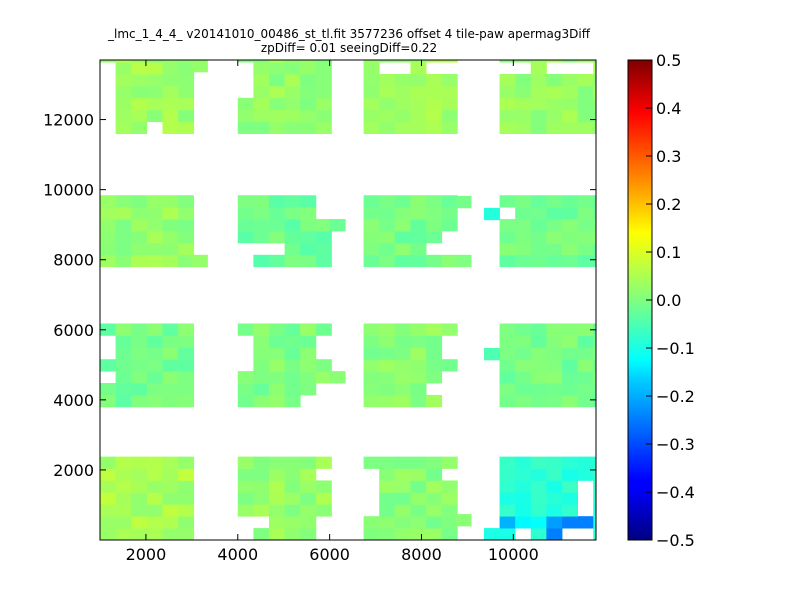 The height and width of the screenshot is (600, 800). Describe the element at coordinates (73, 470) in the screenshot. I see `y-tick-label: 2000` at that location.